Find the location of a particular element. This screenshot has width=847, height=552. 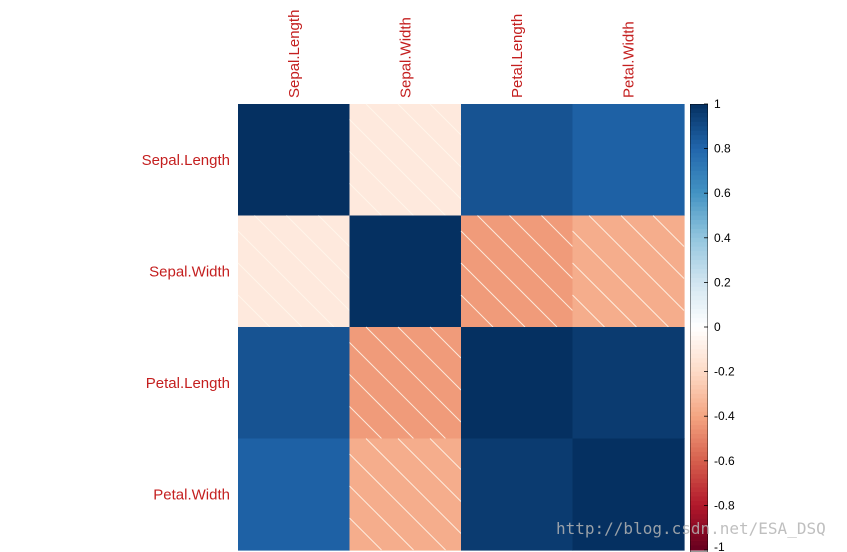

legend-tick-label: 0.2 is located at coordinates (722, 282).